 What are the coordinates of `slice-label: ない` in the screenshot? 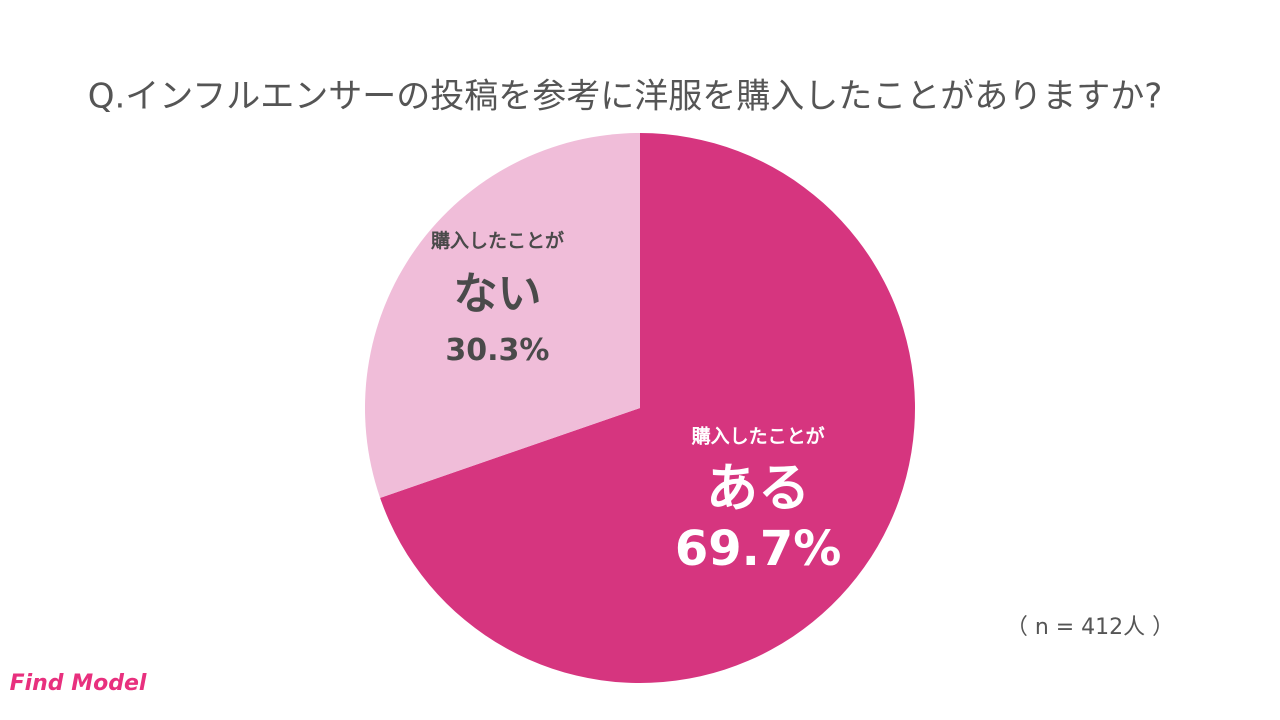 It's located at (497, 293).